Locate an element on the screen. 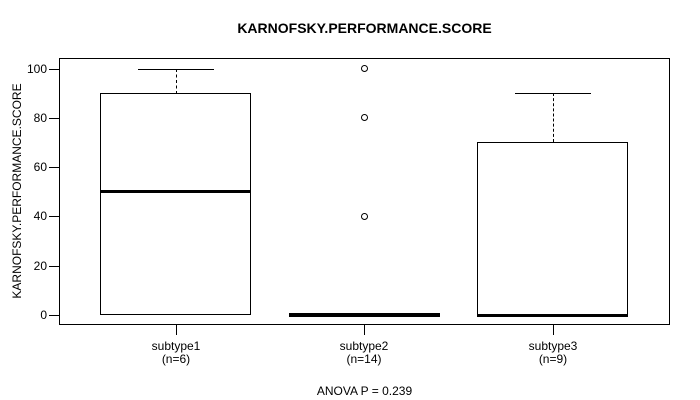  group-label: subtype3 is located at coordinates (553, 346).